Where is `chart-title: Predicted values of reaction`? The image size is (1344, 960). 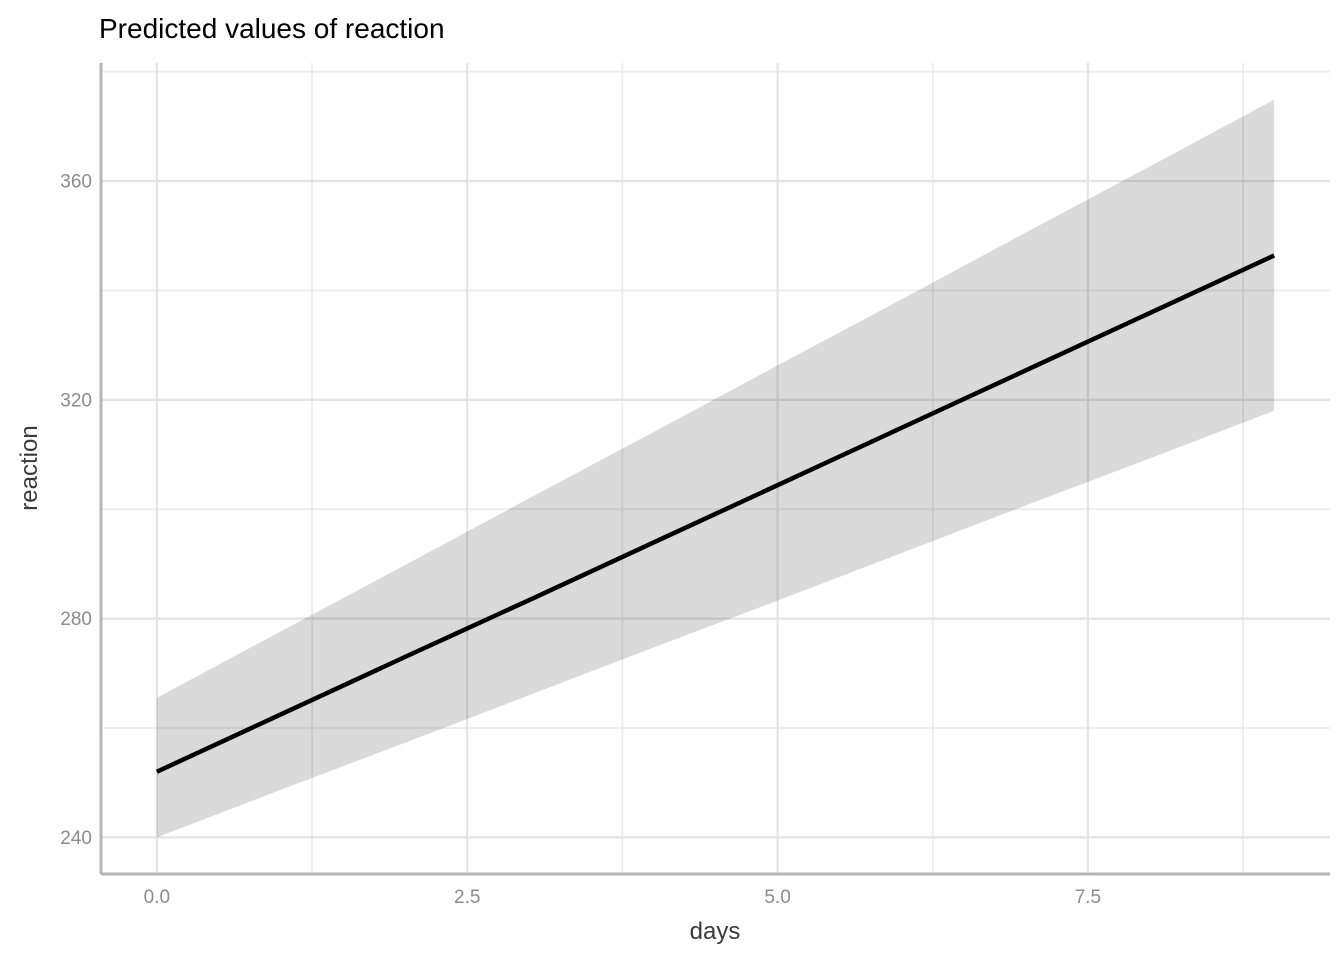 chart-title: Predicted values of reaction is located at coordinates (272, 28).